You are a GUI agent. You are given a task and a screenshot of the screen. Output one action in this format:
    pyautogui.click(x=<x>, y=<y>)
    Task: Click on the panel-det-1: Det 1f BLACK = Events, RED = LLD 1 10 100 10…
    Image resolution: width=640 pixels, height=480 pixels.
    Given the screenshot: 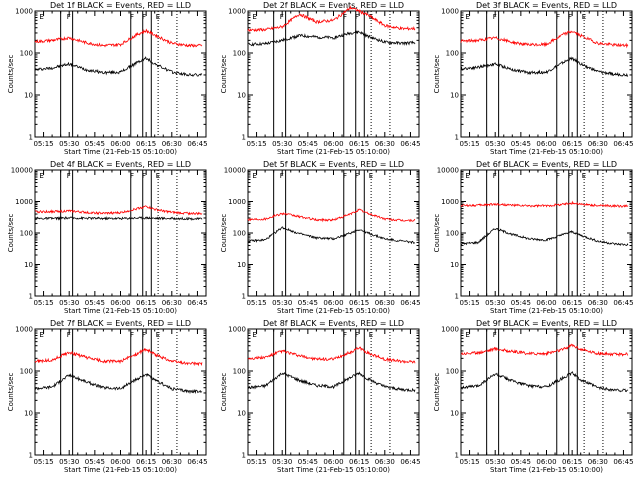 What is the action you would take?
    pyautogui.click(x=107, y=78)
    